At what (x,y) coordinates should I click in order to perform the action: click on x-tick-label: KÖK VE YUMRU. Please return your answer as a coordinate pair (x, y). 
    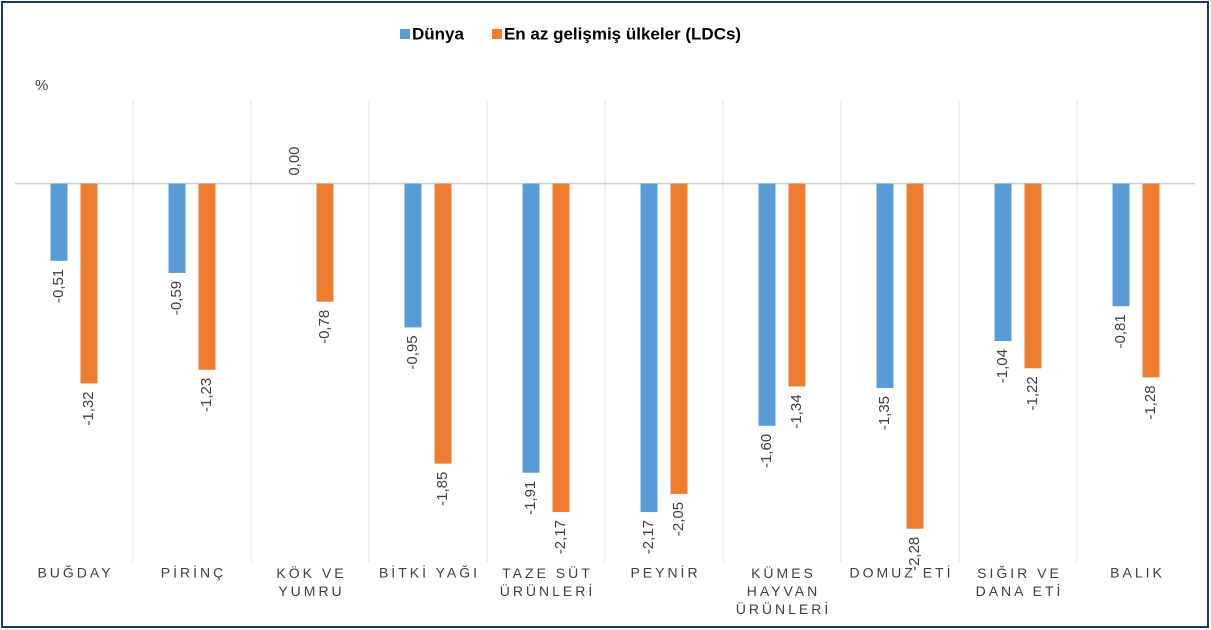
    Looking at the image, I should click on (311, 581).